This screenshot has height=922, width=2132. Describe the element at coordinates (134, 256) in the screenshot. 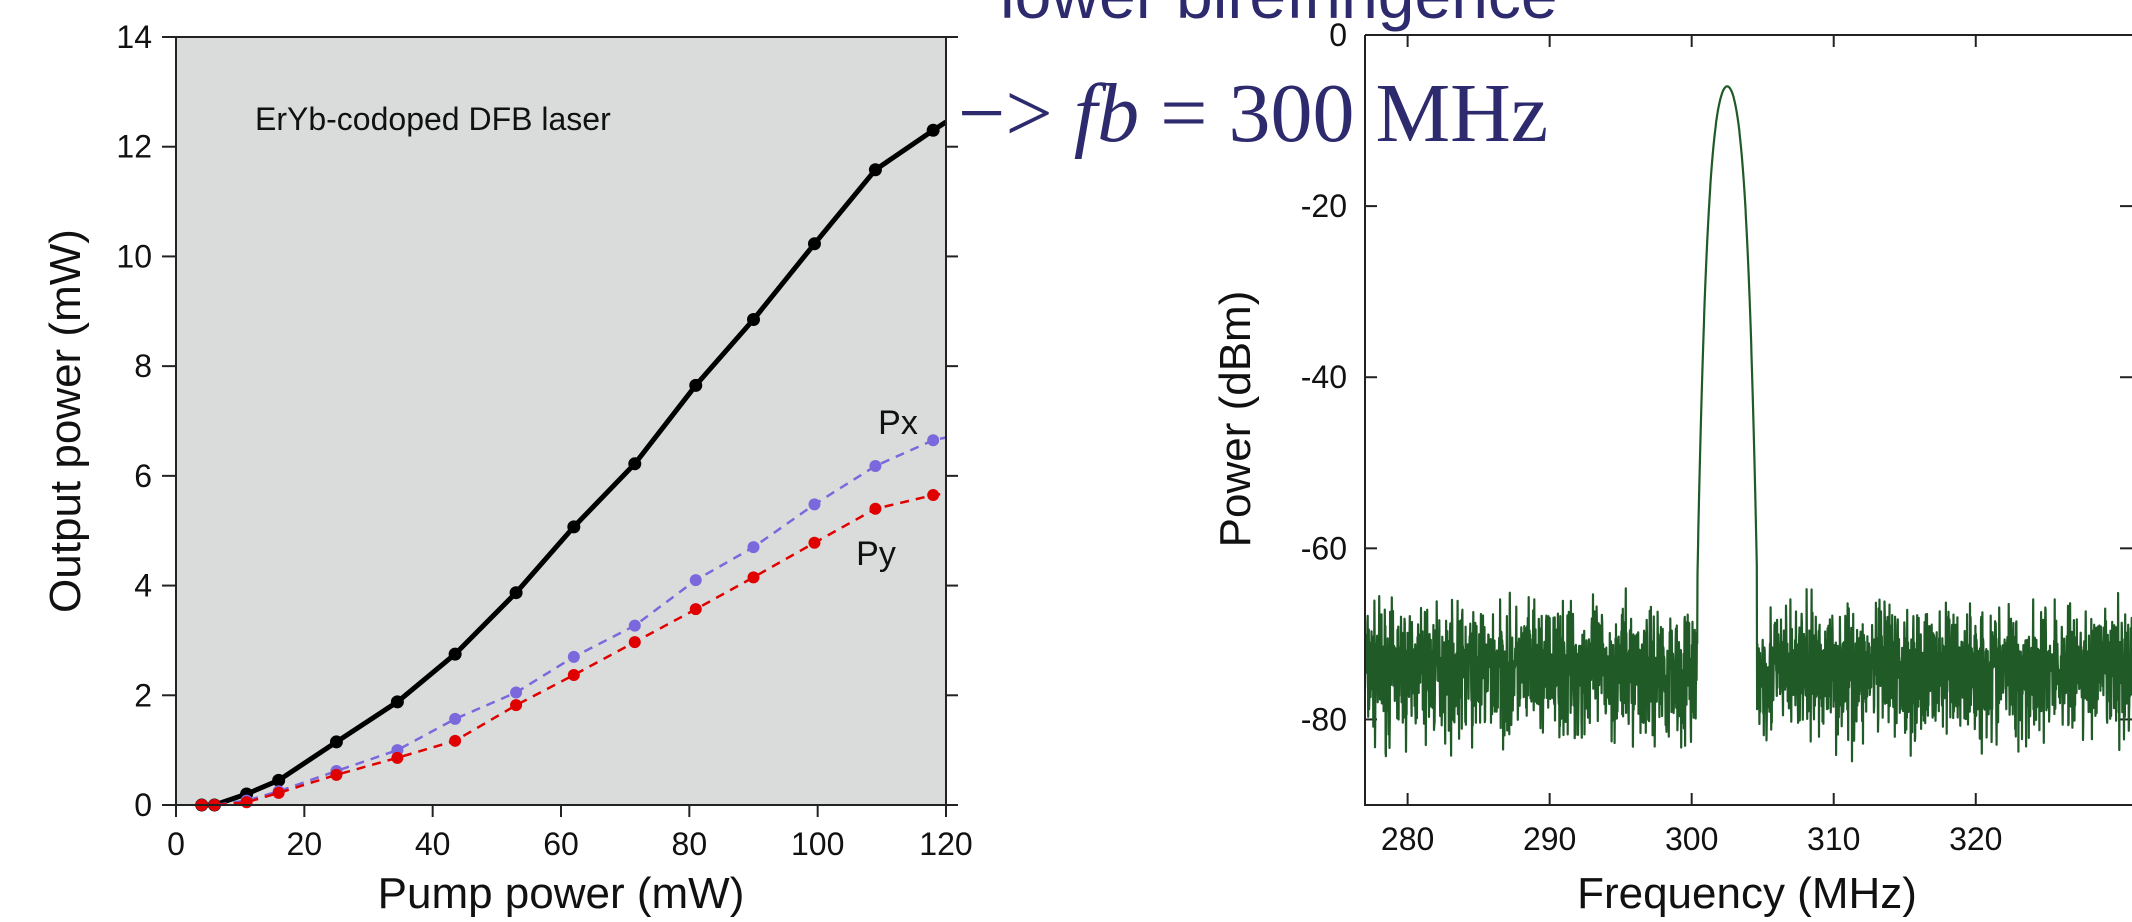

I see `y-tick-label-left: 10` at that location.